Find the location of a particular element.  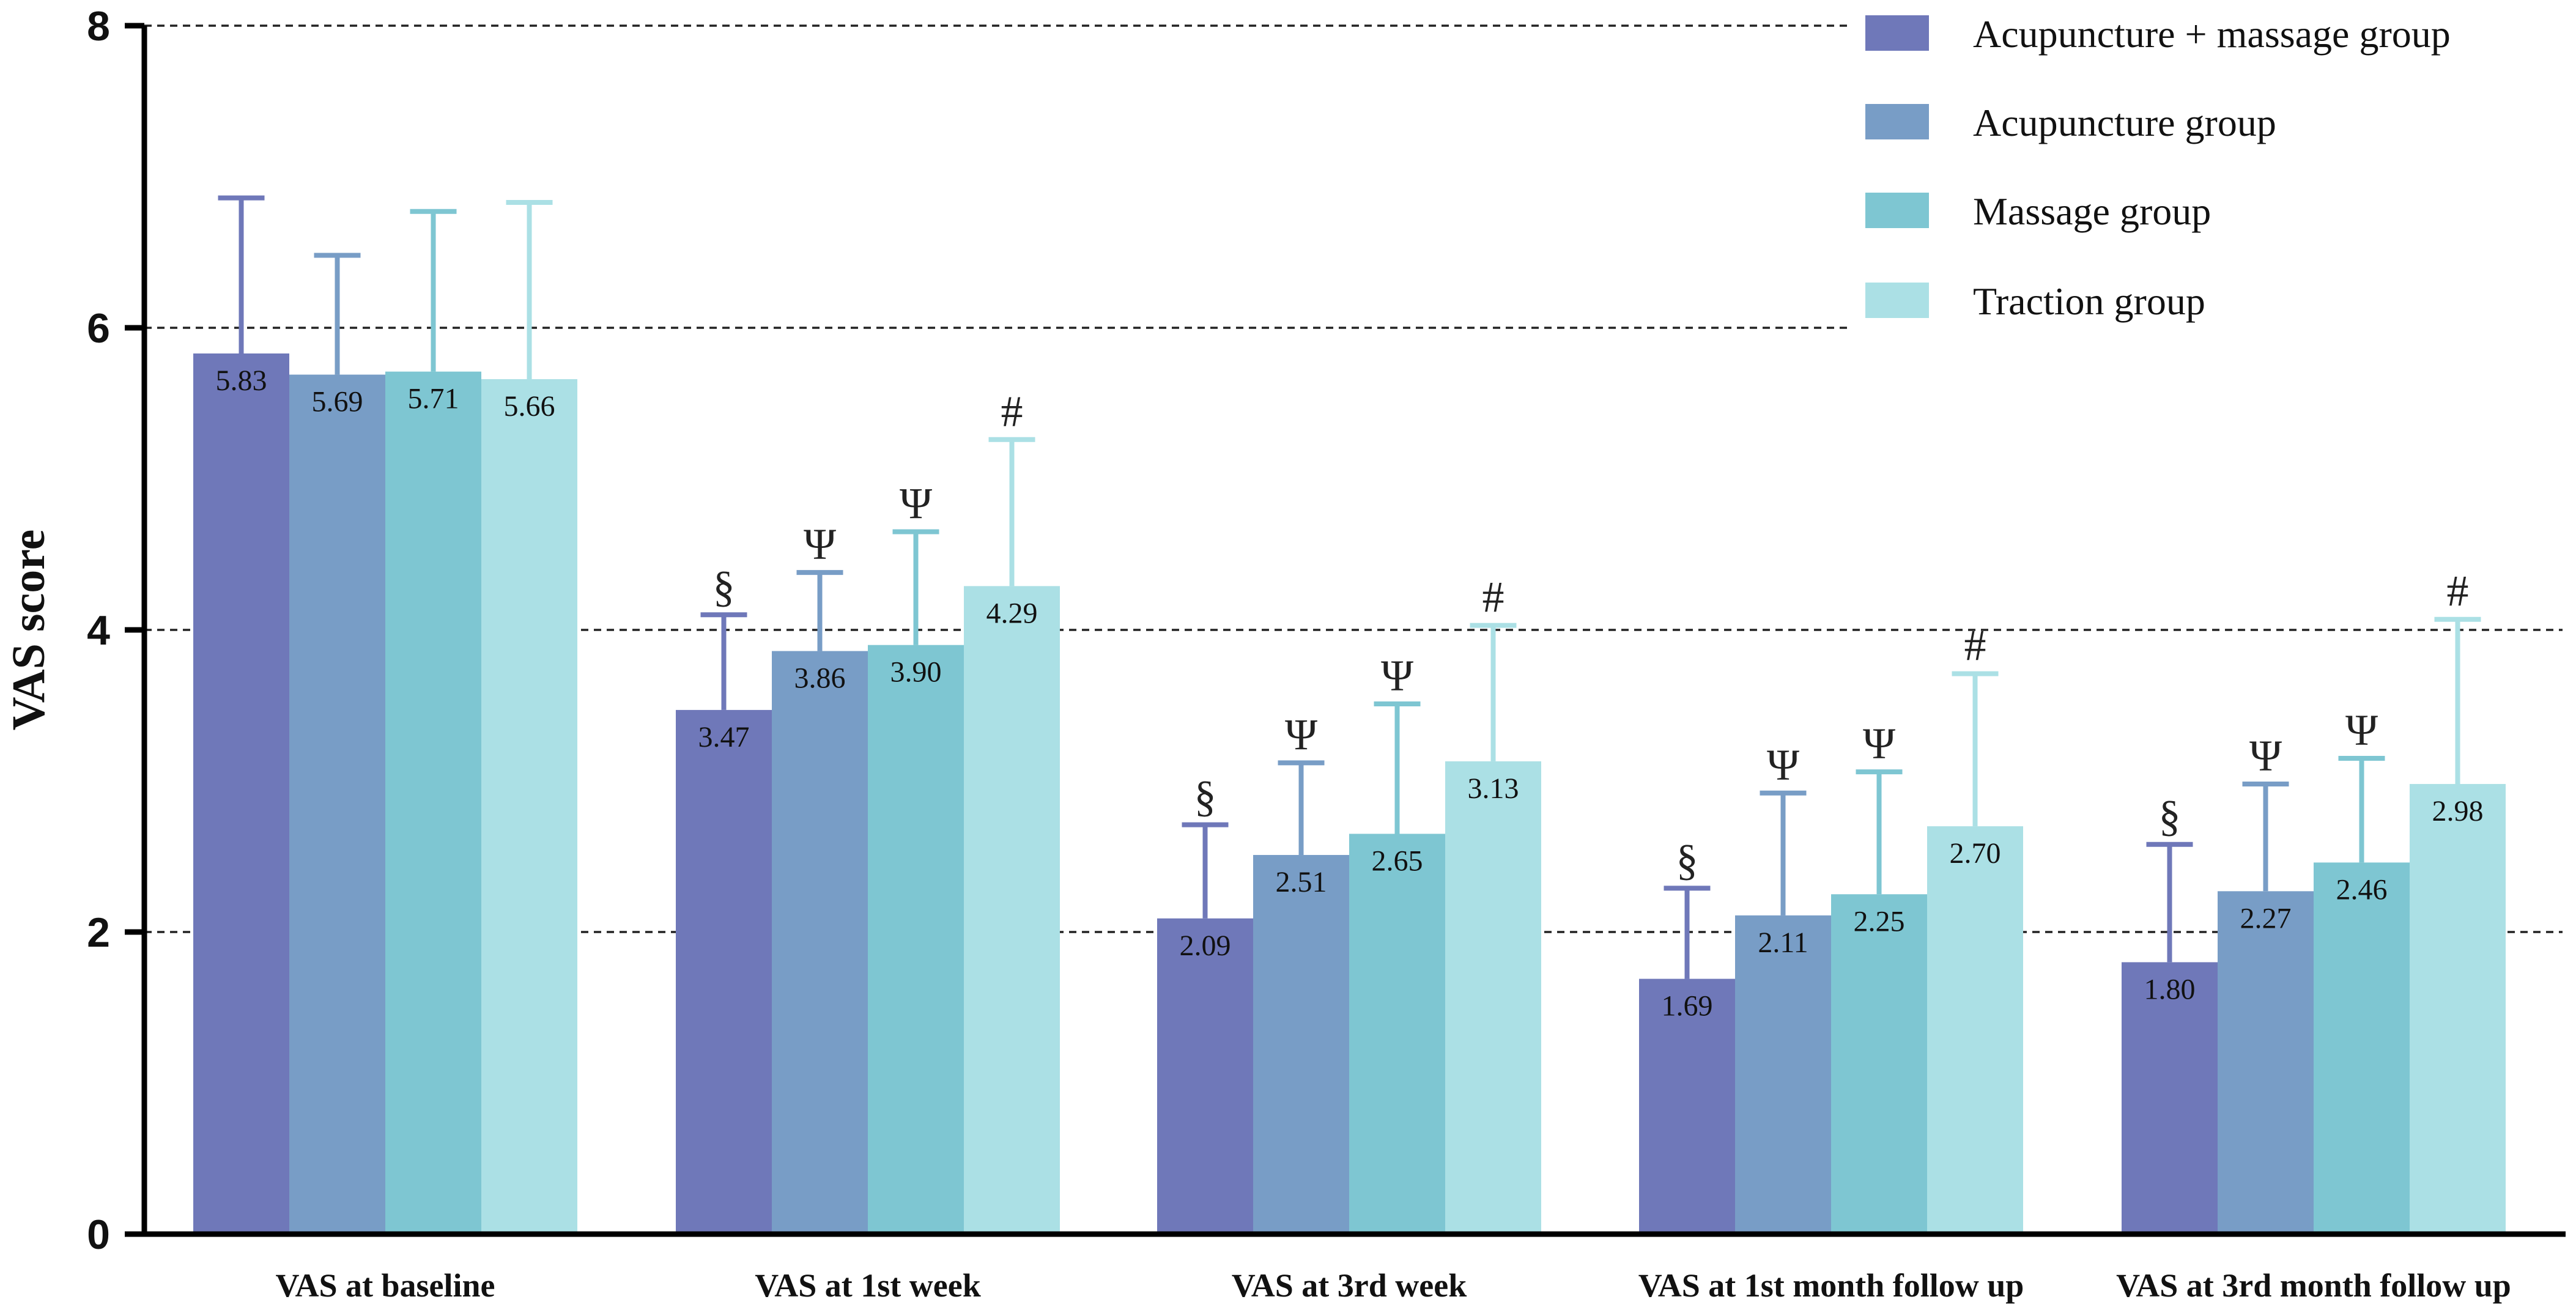

x-category-label: VAS at 3rd week is located at coordinates (1349, 1285).